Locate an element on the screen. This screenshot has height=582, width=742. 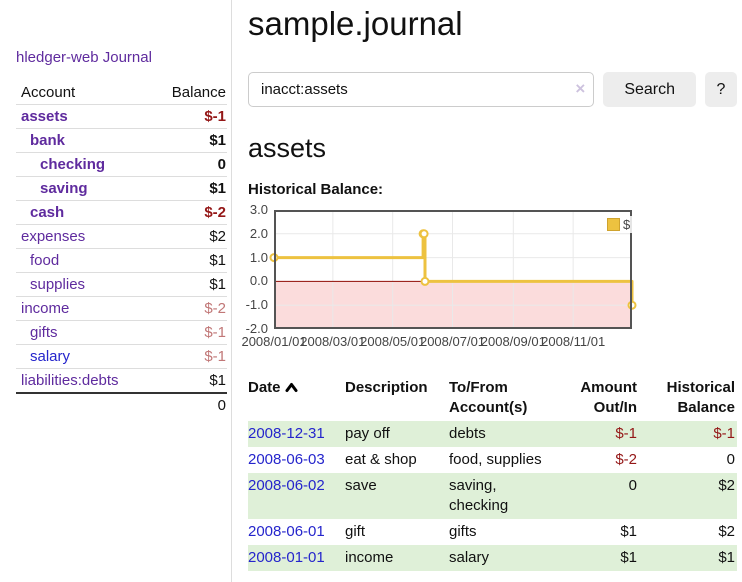
help-button: ? is located at coordinates (721, 89).